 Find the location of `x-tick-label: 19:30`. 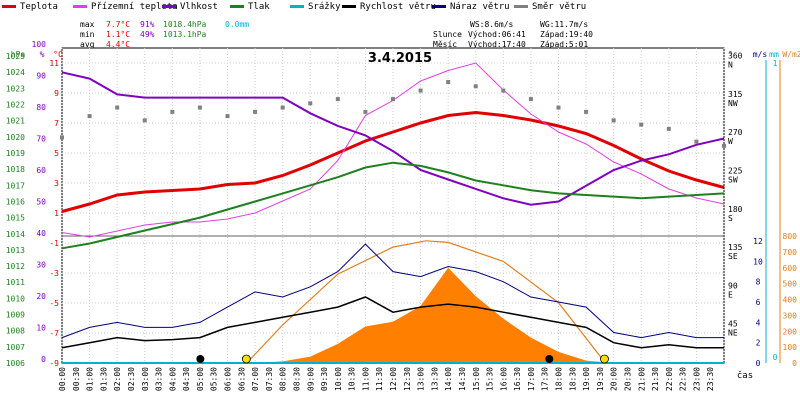

x-tick-label: 19:30 is located at coordinates (600, 379).